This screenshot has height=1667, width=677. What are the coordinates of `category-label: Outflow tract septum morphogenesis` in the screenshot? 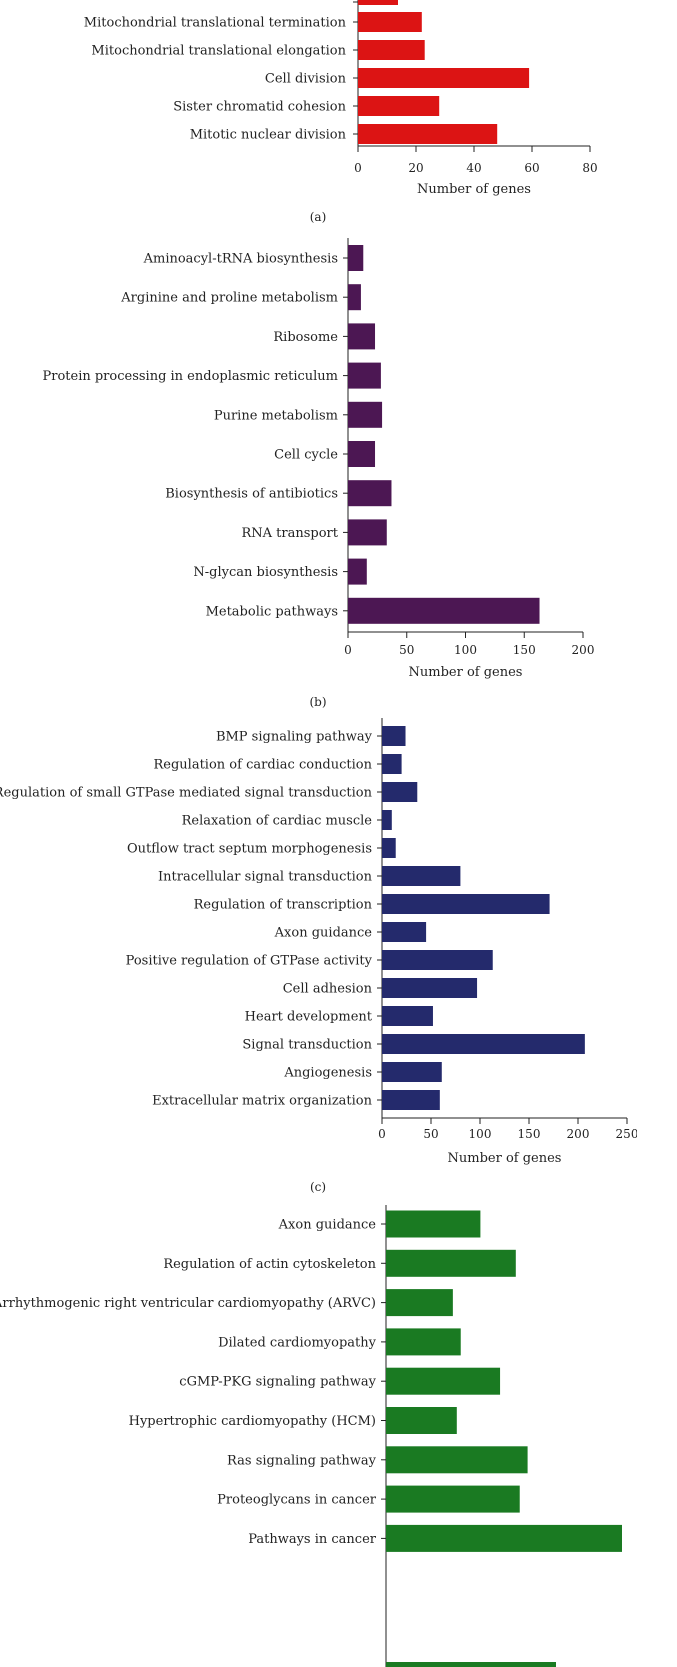 It's located at (249, 849).